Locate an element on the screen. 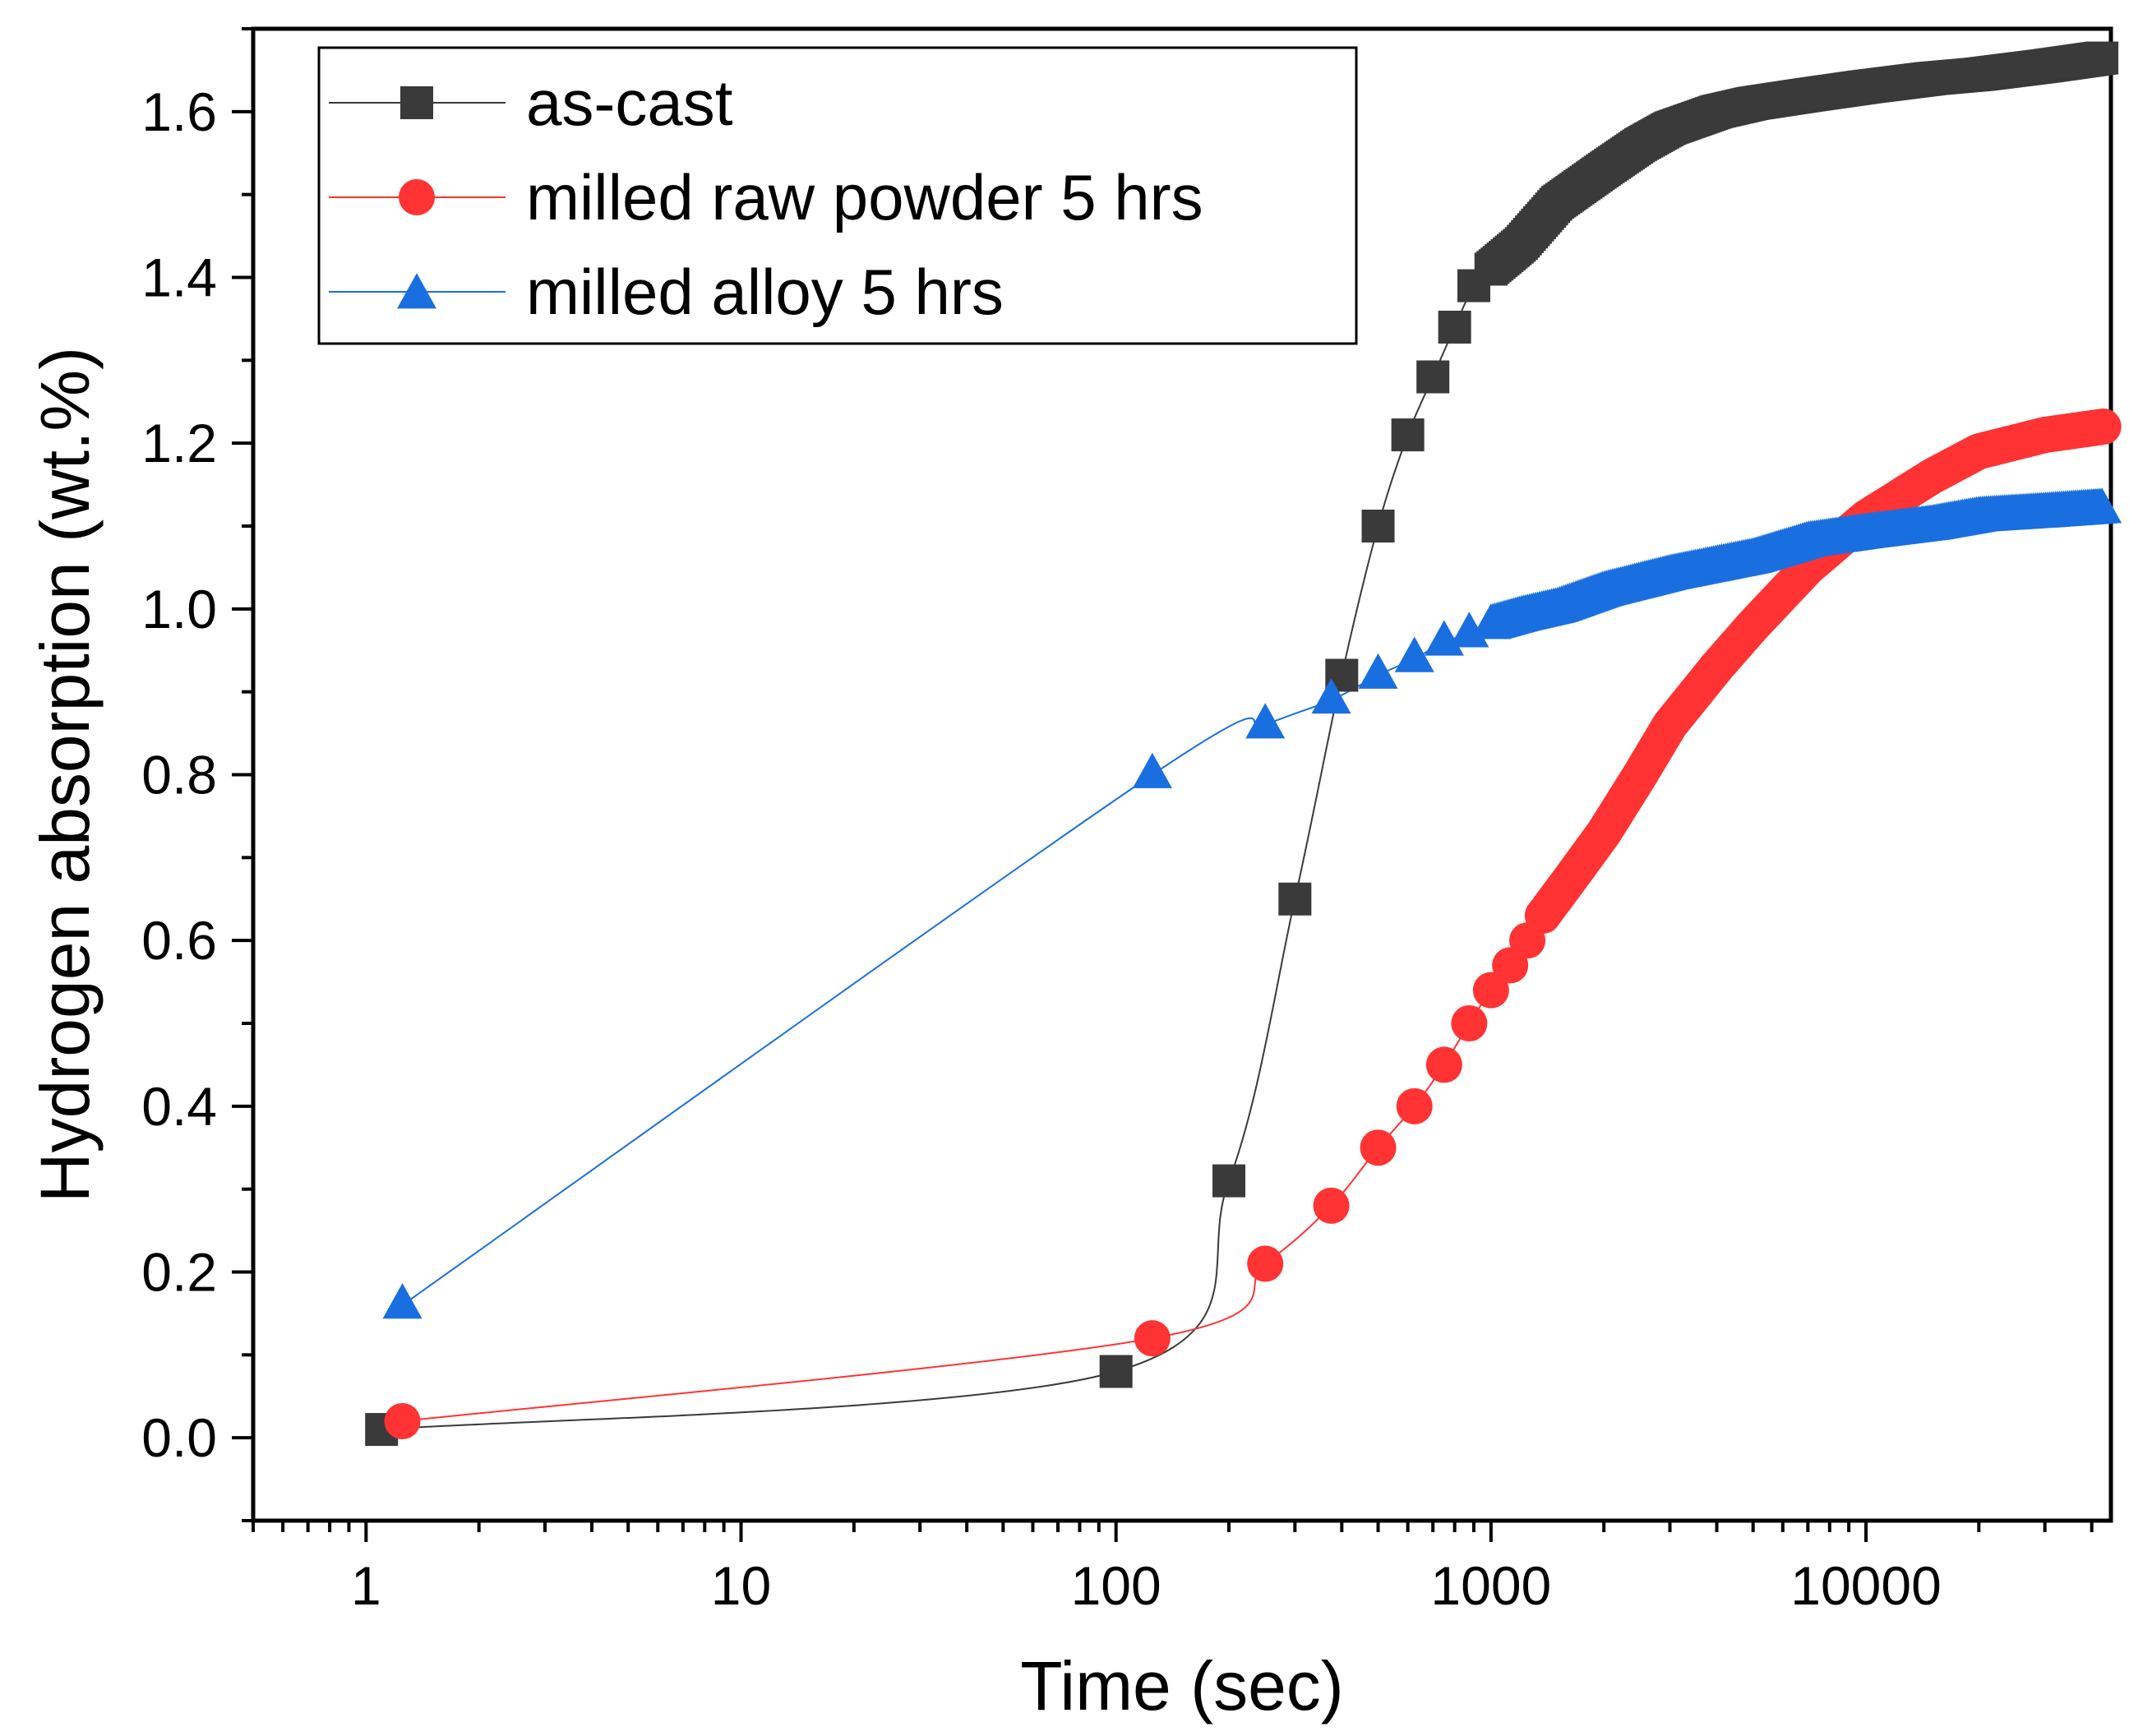 The height and width of the screenshot is (1736, 2129). legend-marker-milled-raw-powder-5-hrs is located at coordinates (417, 197).